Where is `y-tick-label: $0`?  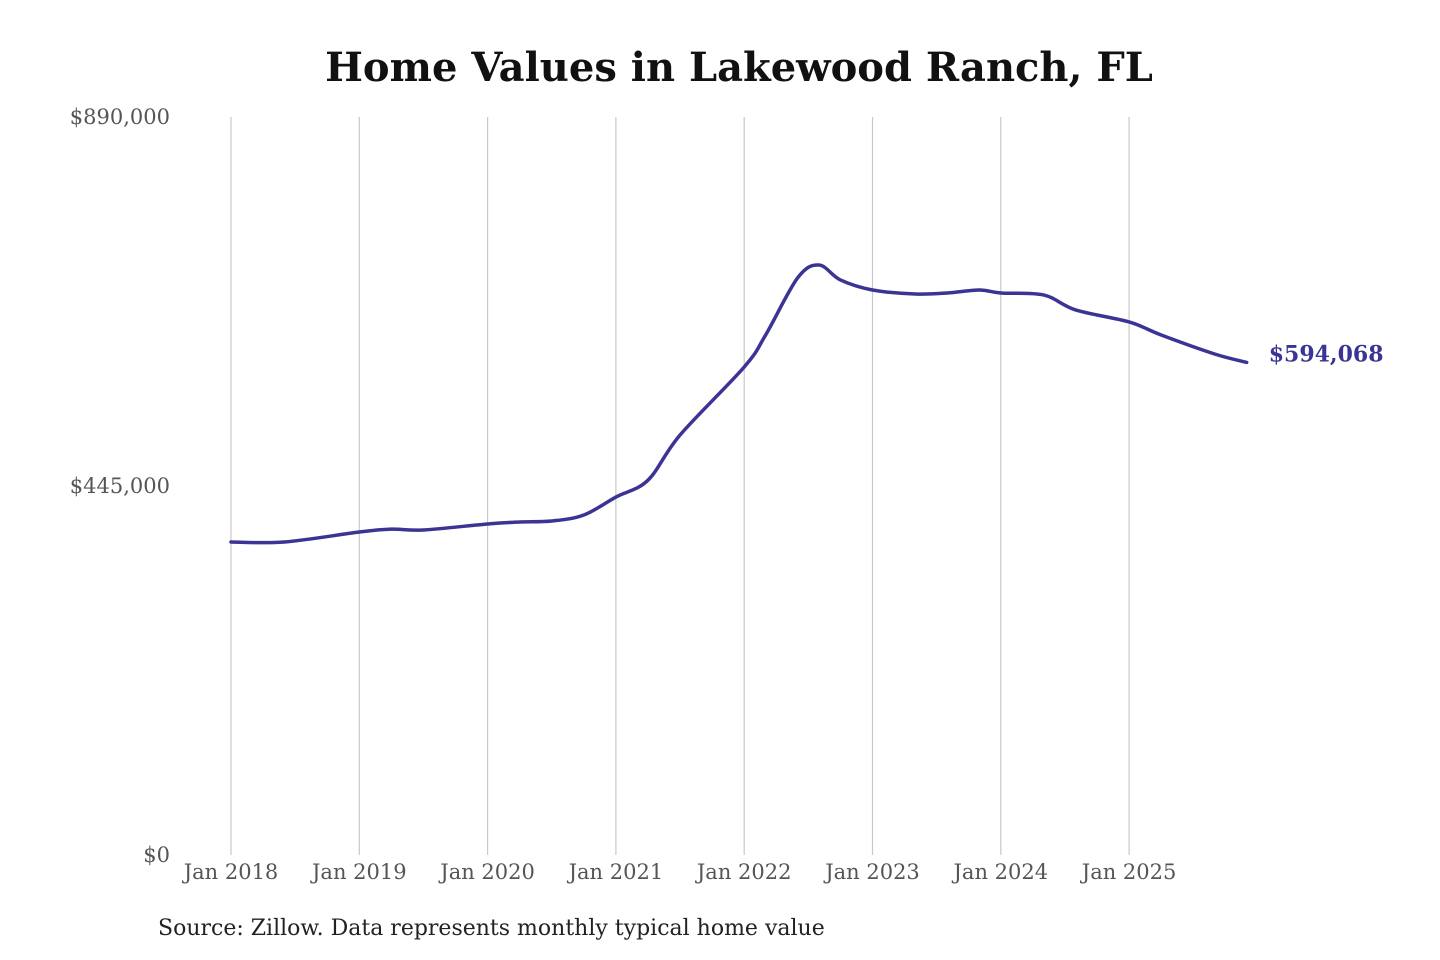
y-tick-label: $0 is located at coordinates (156, 855).